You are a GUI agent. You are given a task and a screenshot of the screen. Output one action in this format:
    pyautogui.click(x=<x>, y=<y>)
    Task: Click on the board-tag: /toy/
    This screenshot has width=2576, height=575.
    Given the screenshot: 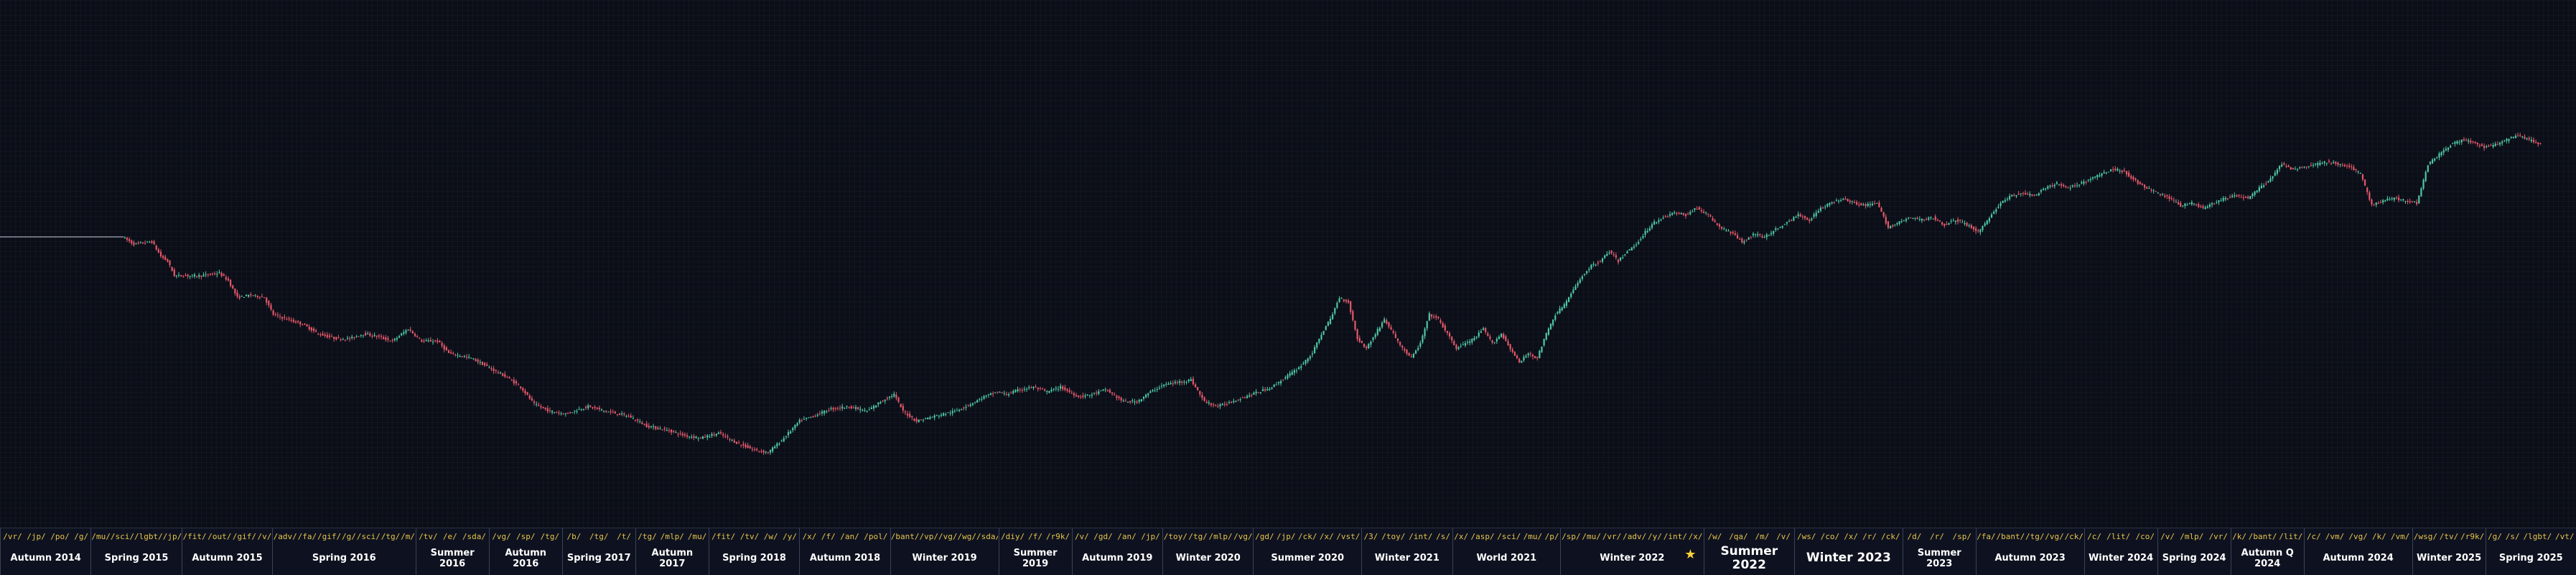 What is the action you would take?
    pyautogui.click(x=1175, y=536)
    